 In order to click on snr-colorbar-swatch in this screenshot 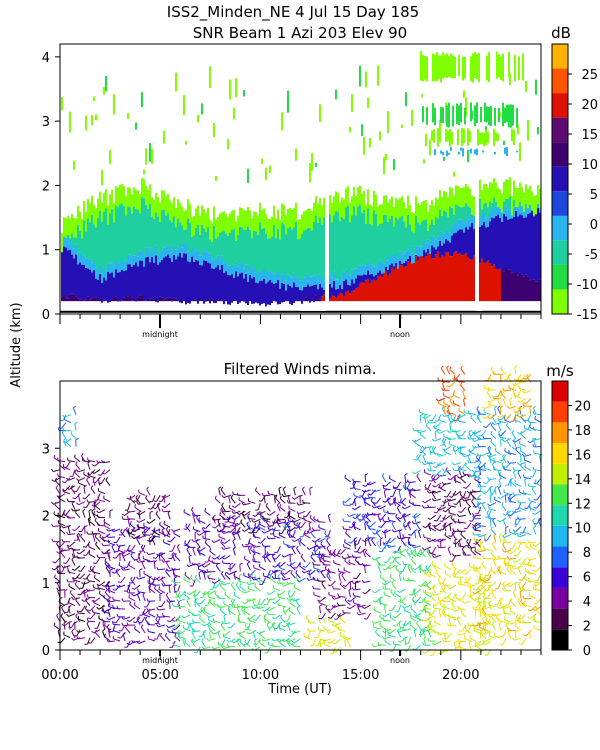, I will do `click(560, 130)`.